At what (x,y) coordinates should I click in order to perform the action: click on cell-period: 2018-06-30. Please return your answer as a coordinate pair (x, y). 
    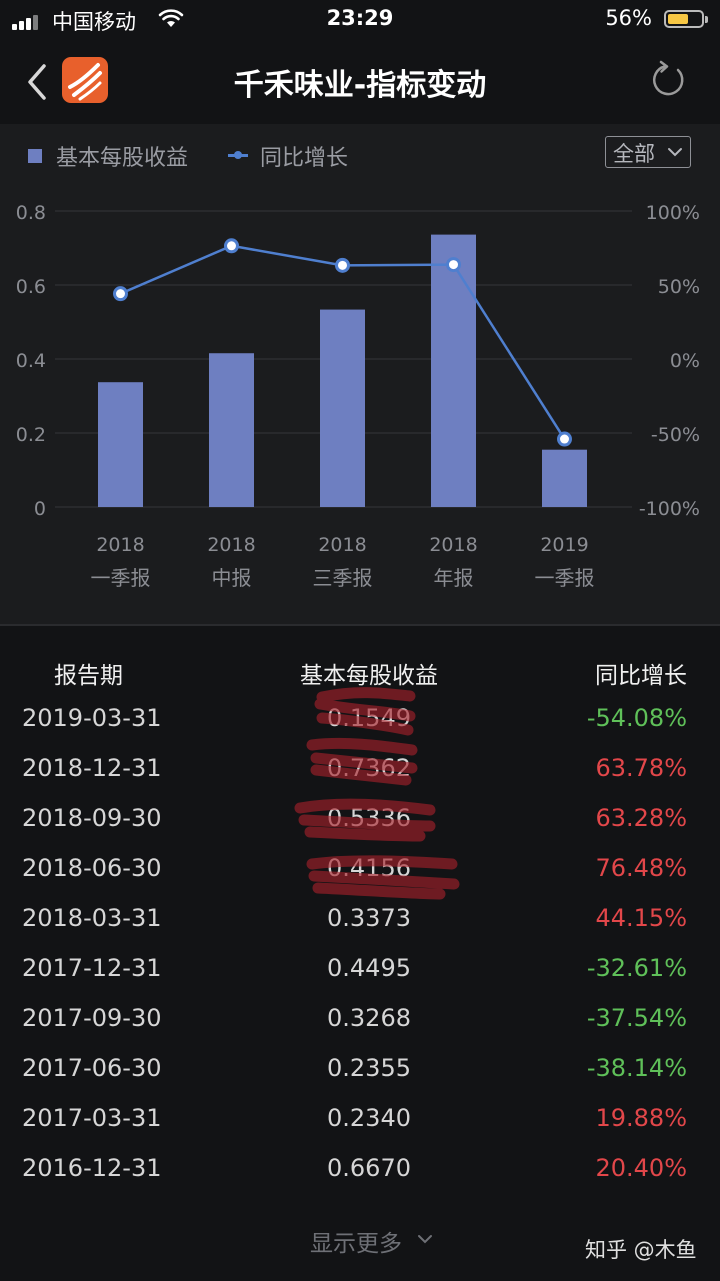
    Looking at the image, I should click on (92, 868).